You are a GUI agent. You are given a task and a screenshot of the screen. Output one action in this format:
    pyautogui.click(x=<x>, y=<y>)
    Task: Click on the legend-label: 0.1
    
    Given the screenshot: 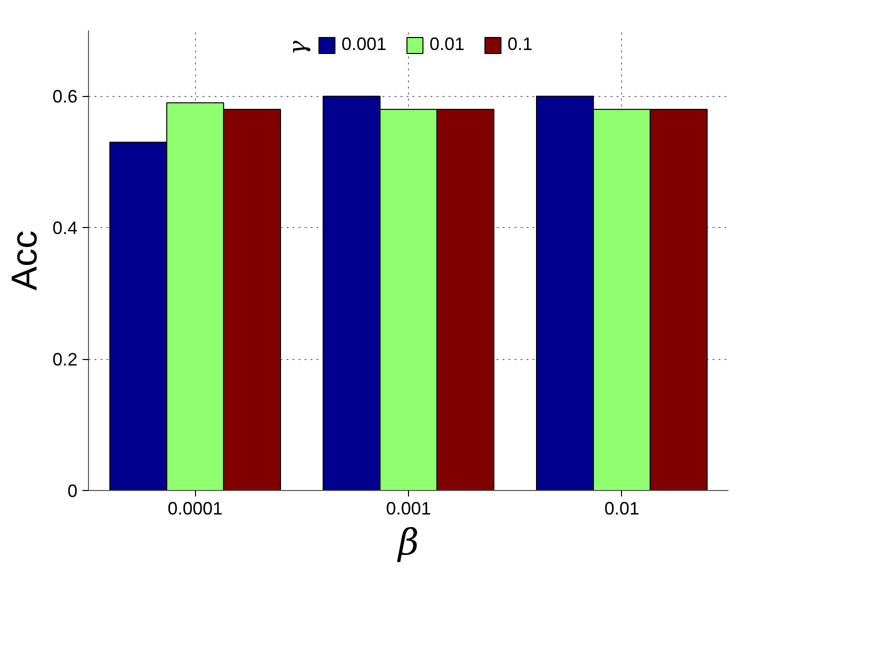 What is the action you would take?
    pyautogui.click(x=520, y=44)
    